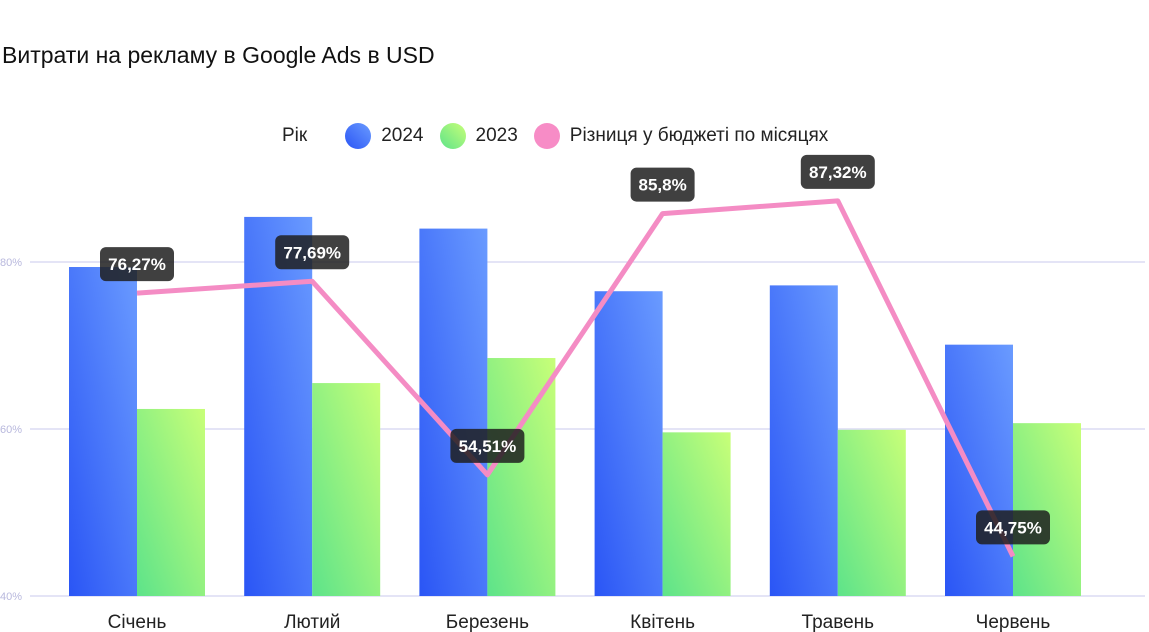 The image size is (1149, 632). What do you see at coordinates (295, 135) in the screenshot?
I see `legend-heading: Рік` at bounding box center [295, 135].